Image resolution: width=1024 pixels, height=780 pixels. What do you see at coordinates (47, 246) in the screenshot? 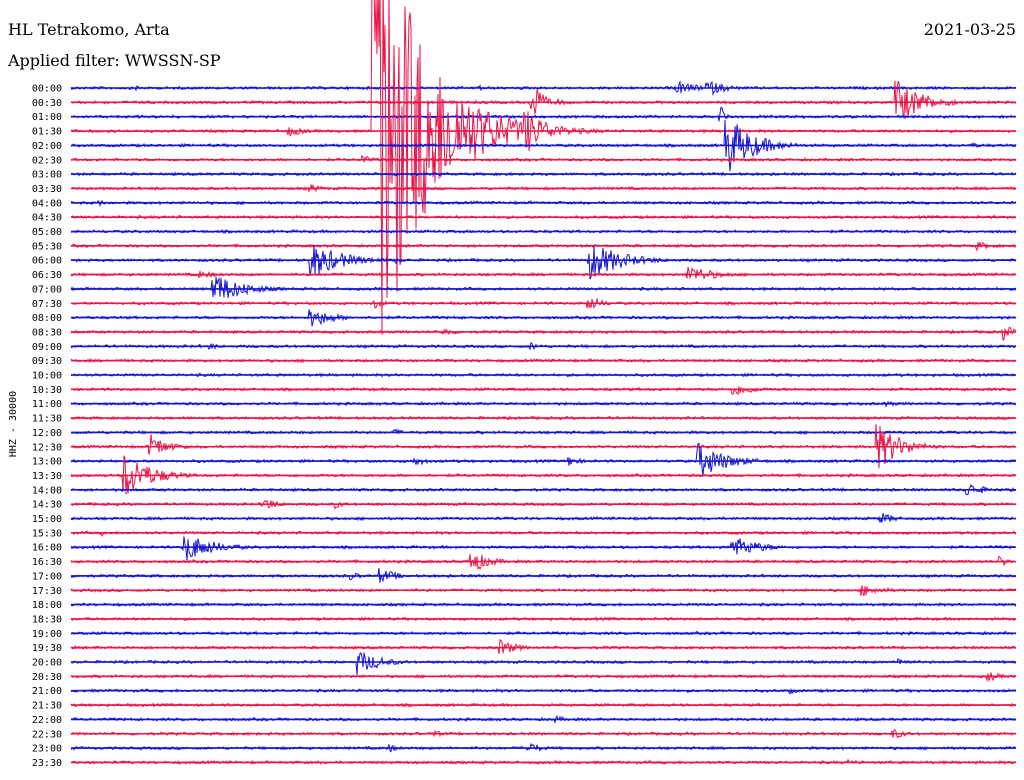
I see `row-label-0530: 05:30` at bounding box center [47, 246].